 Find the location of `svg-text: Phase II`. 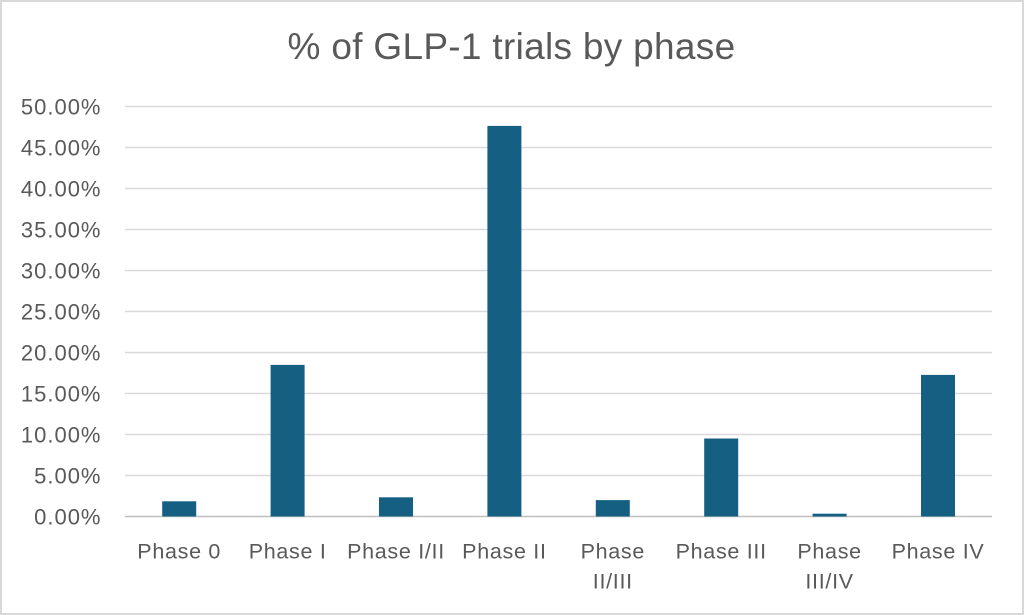

svg-text: Phase II is located at coordinates (504, 551).